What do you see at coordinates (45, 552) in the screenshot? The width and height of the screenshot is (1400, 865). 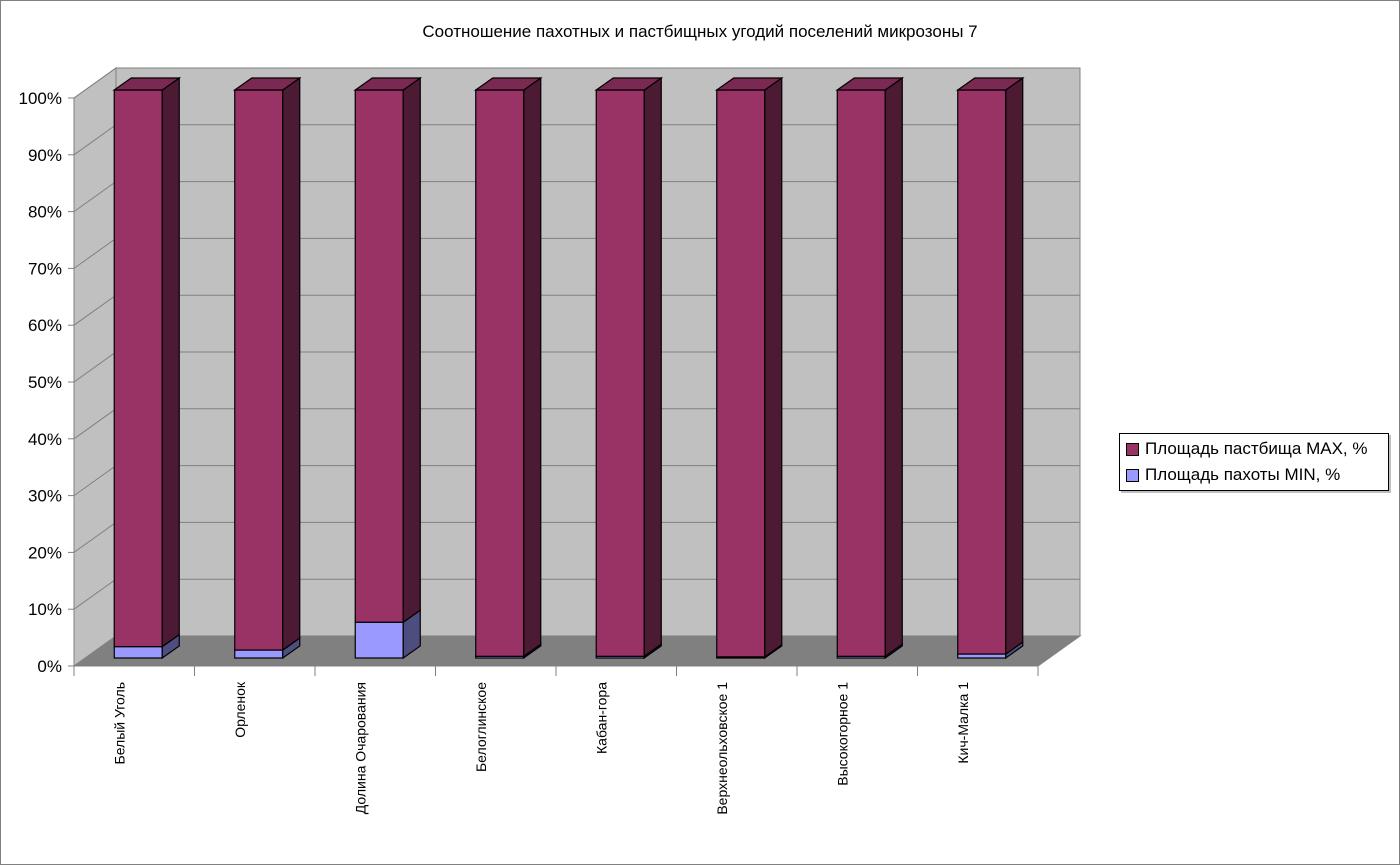 I see `y-tick-label: 20%` at bounding box center [45, 552].